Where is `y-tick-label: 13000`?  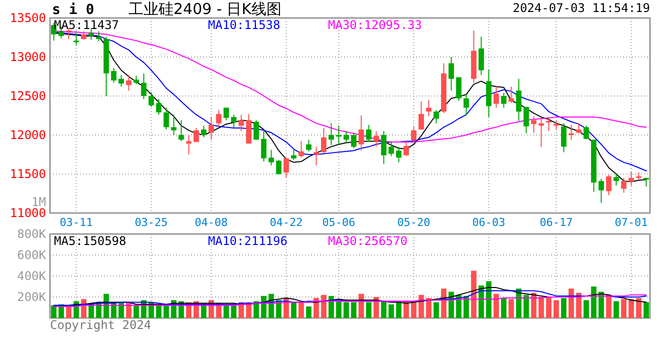 y-tick-label: 13000 is located at coordinates (28, 57).